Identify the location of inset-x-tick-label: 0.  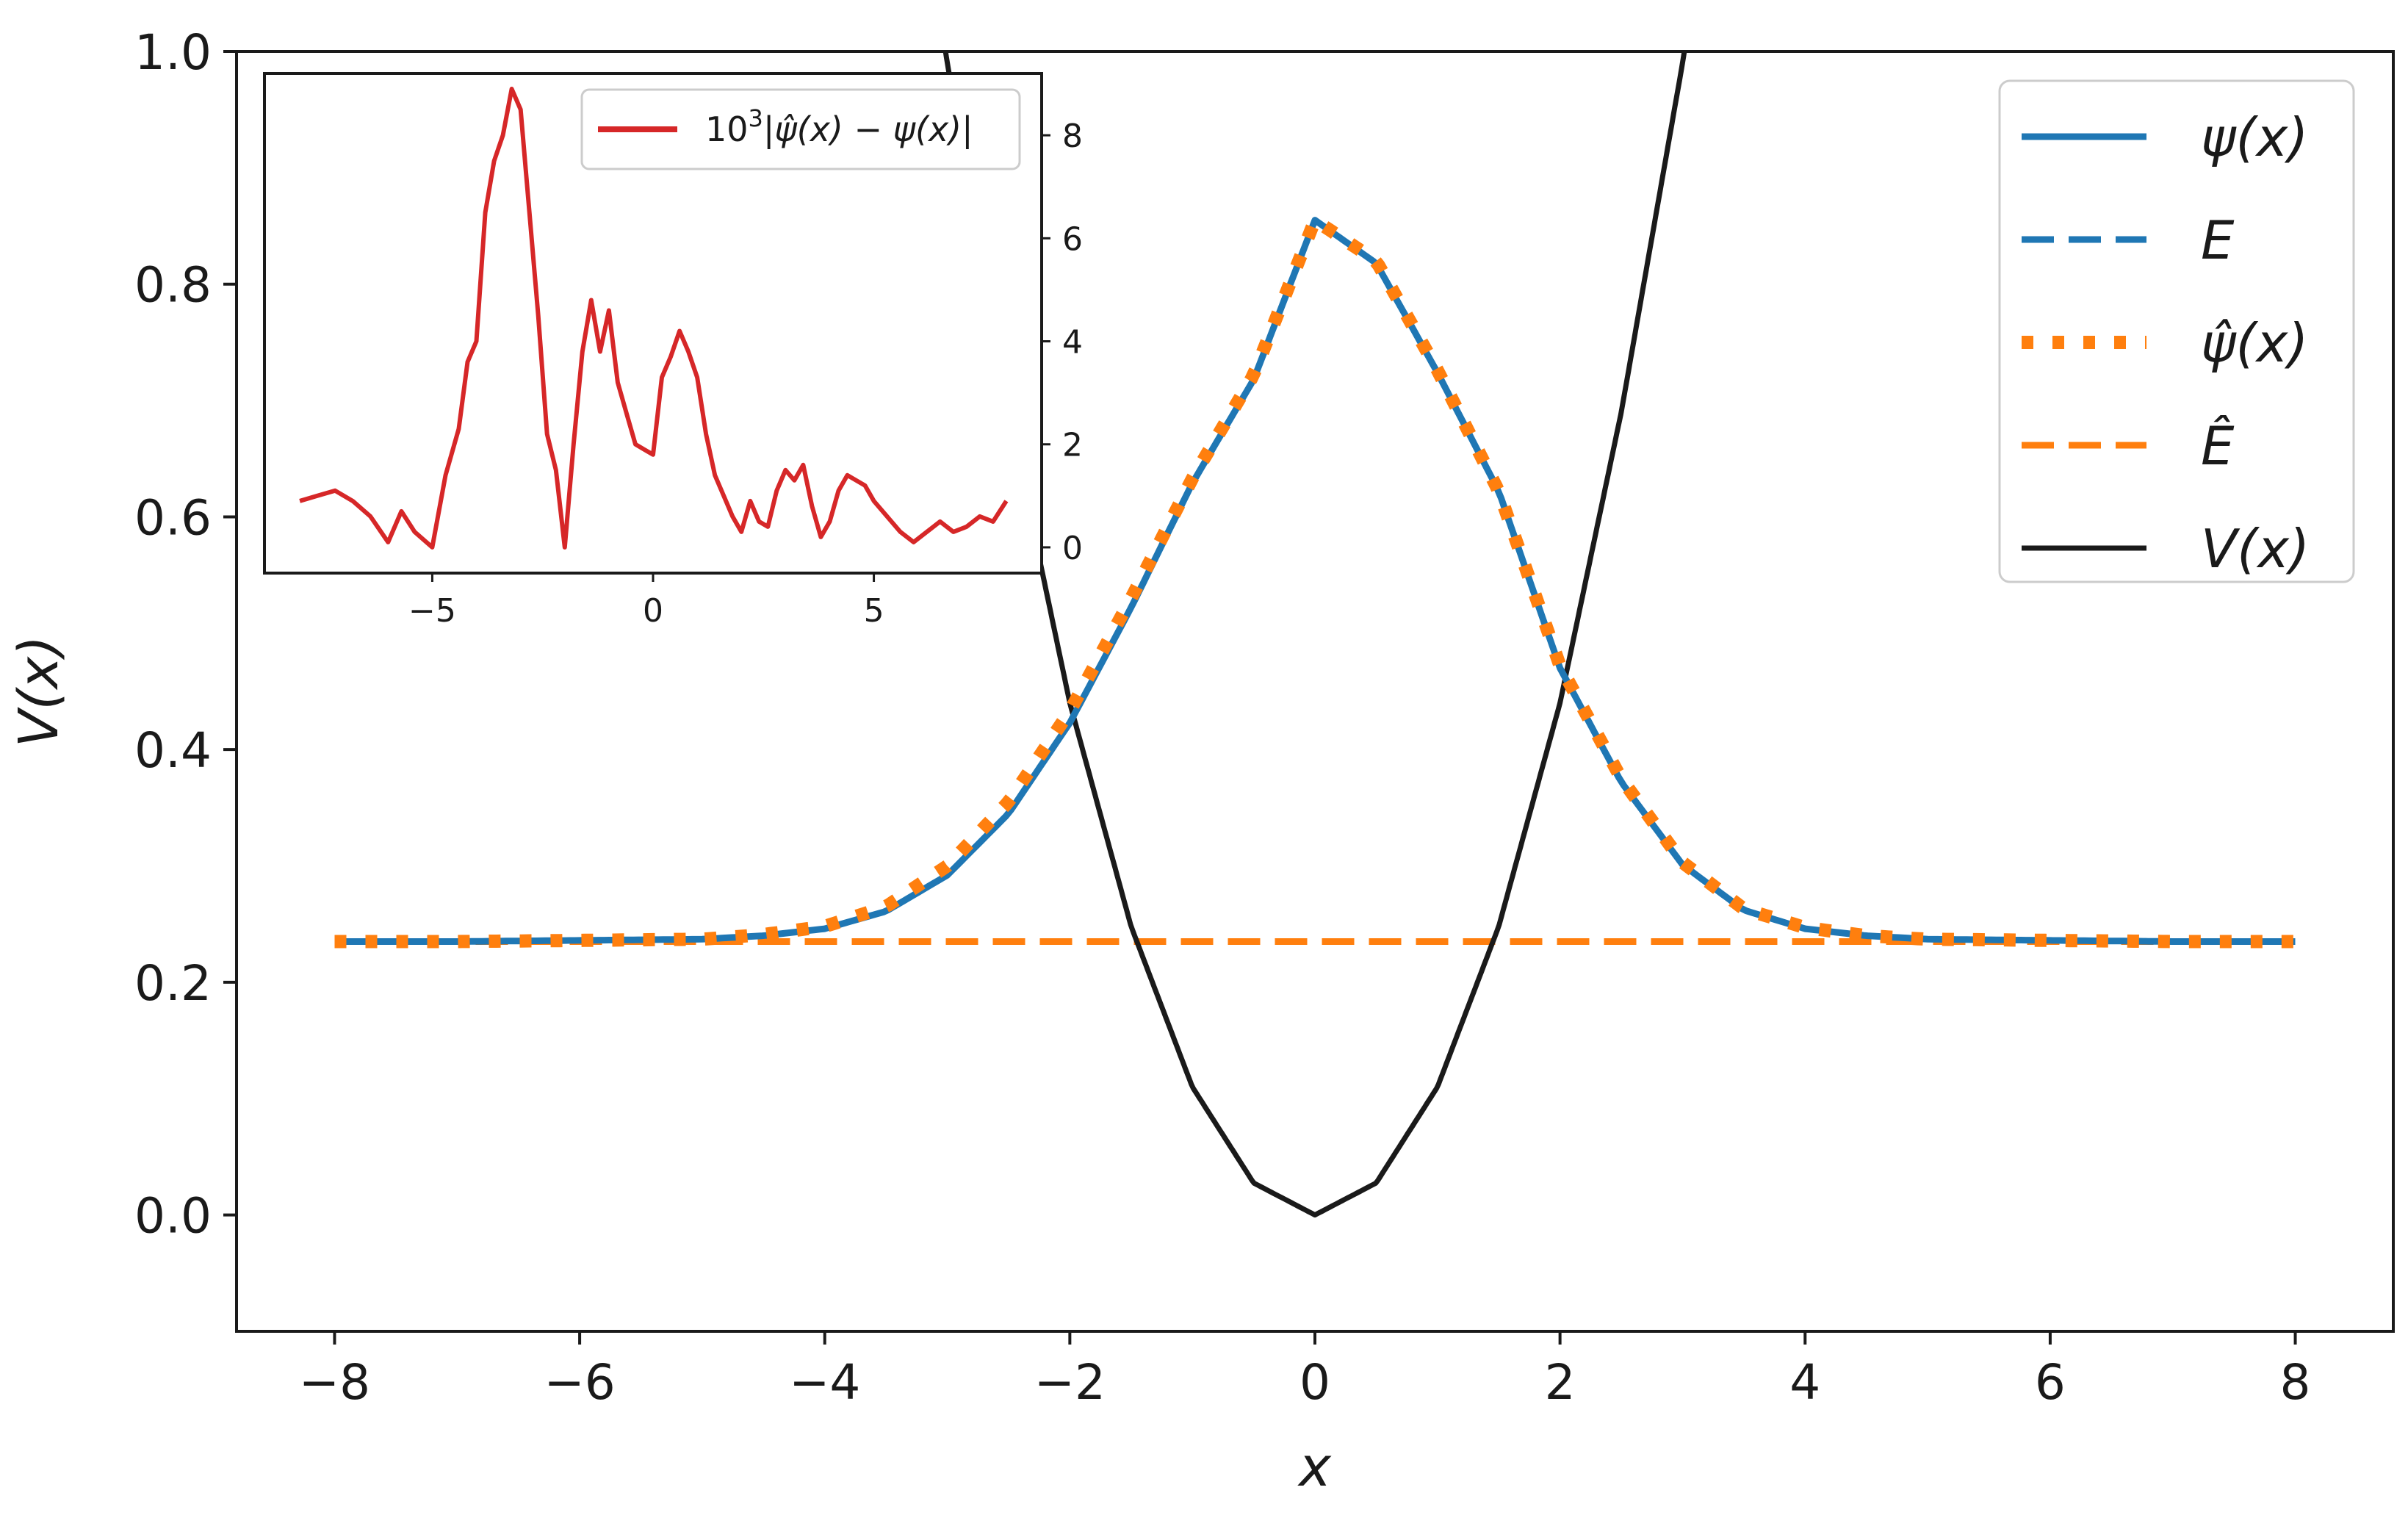
(653, 611).